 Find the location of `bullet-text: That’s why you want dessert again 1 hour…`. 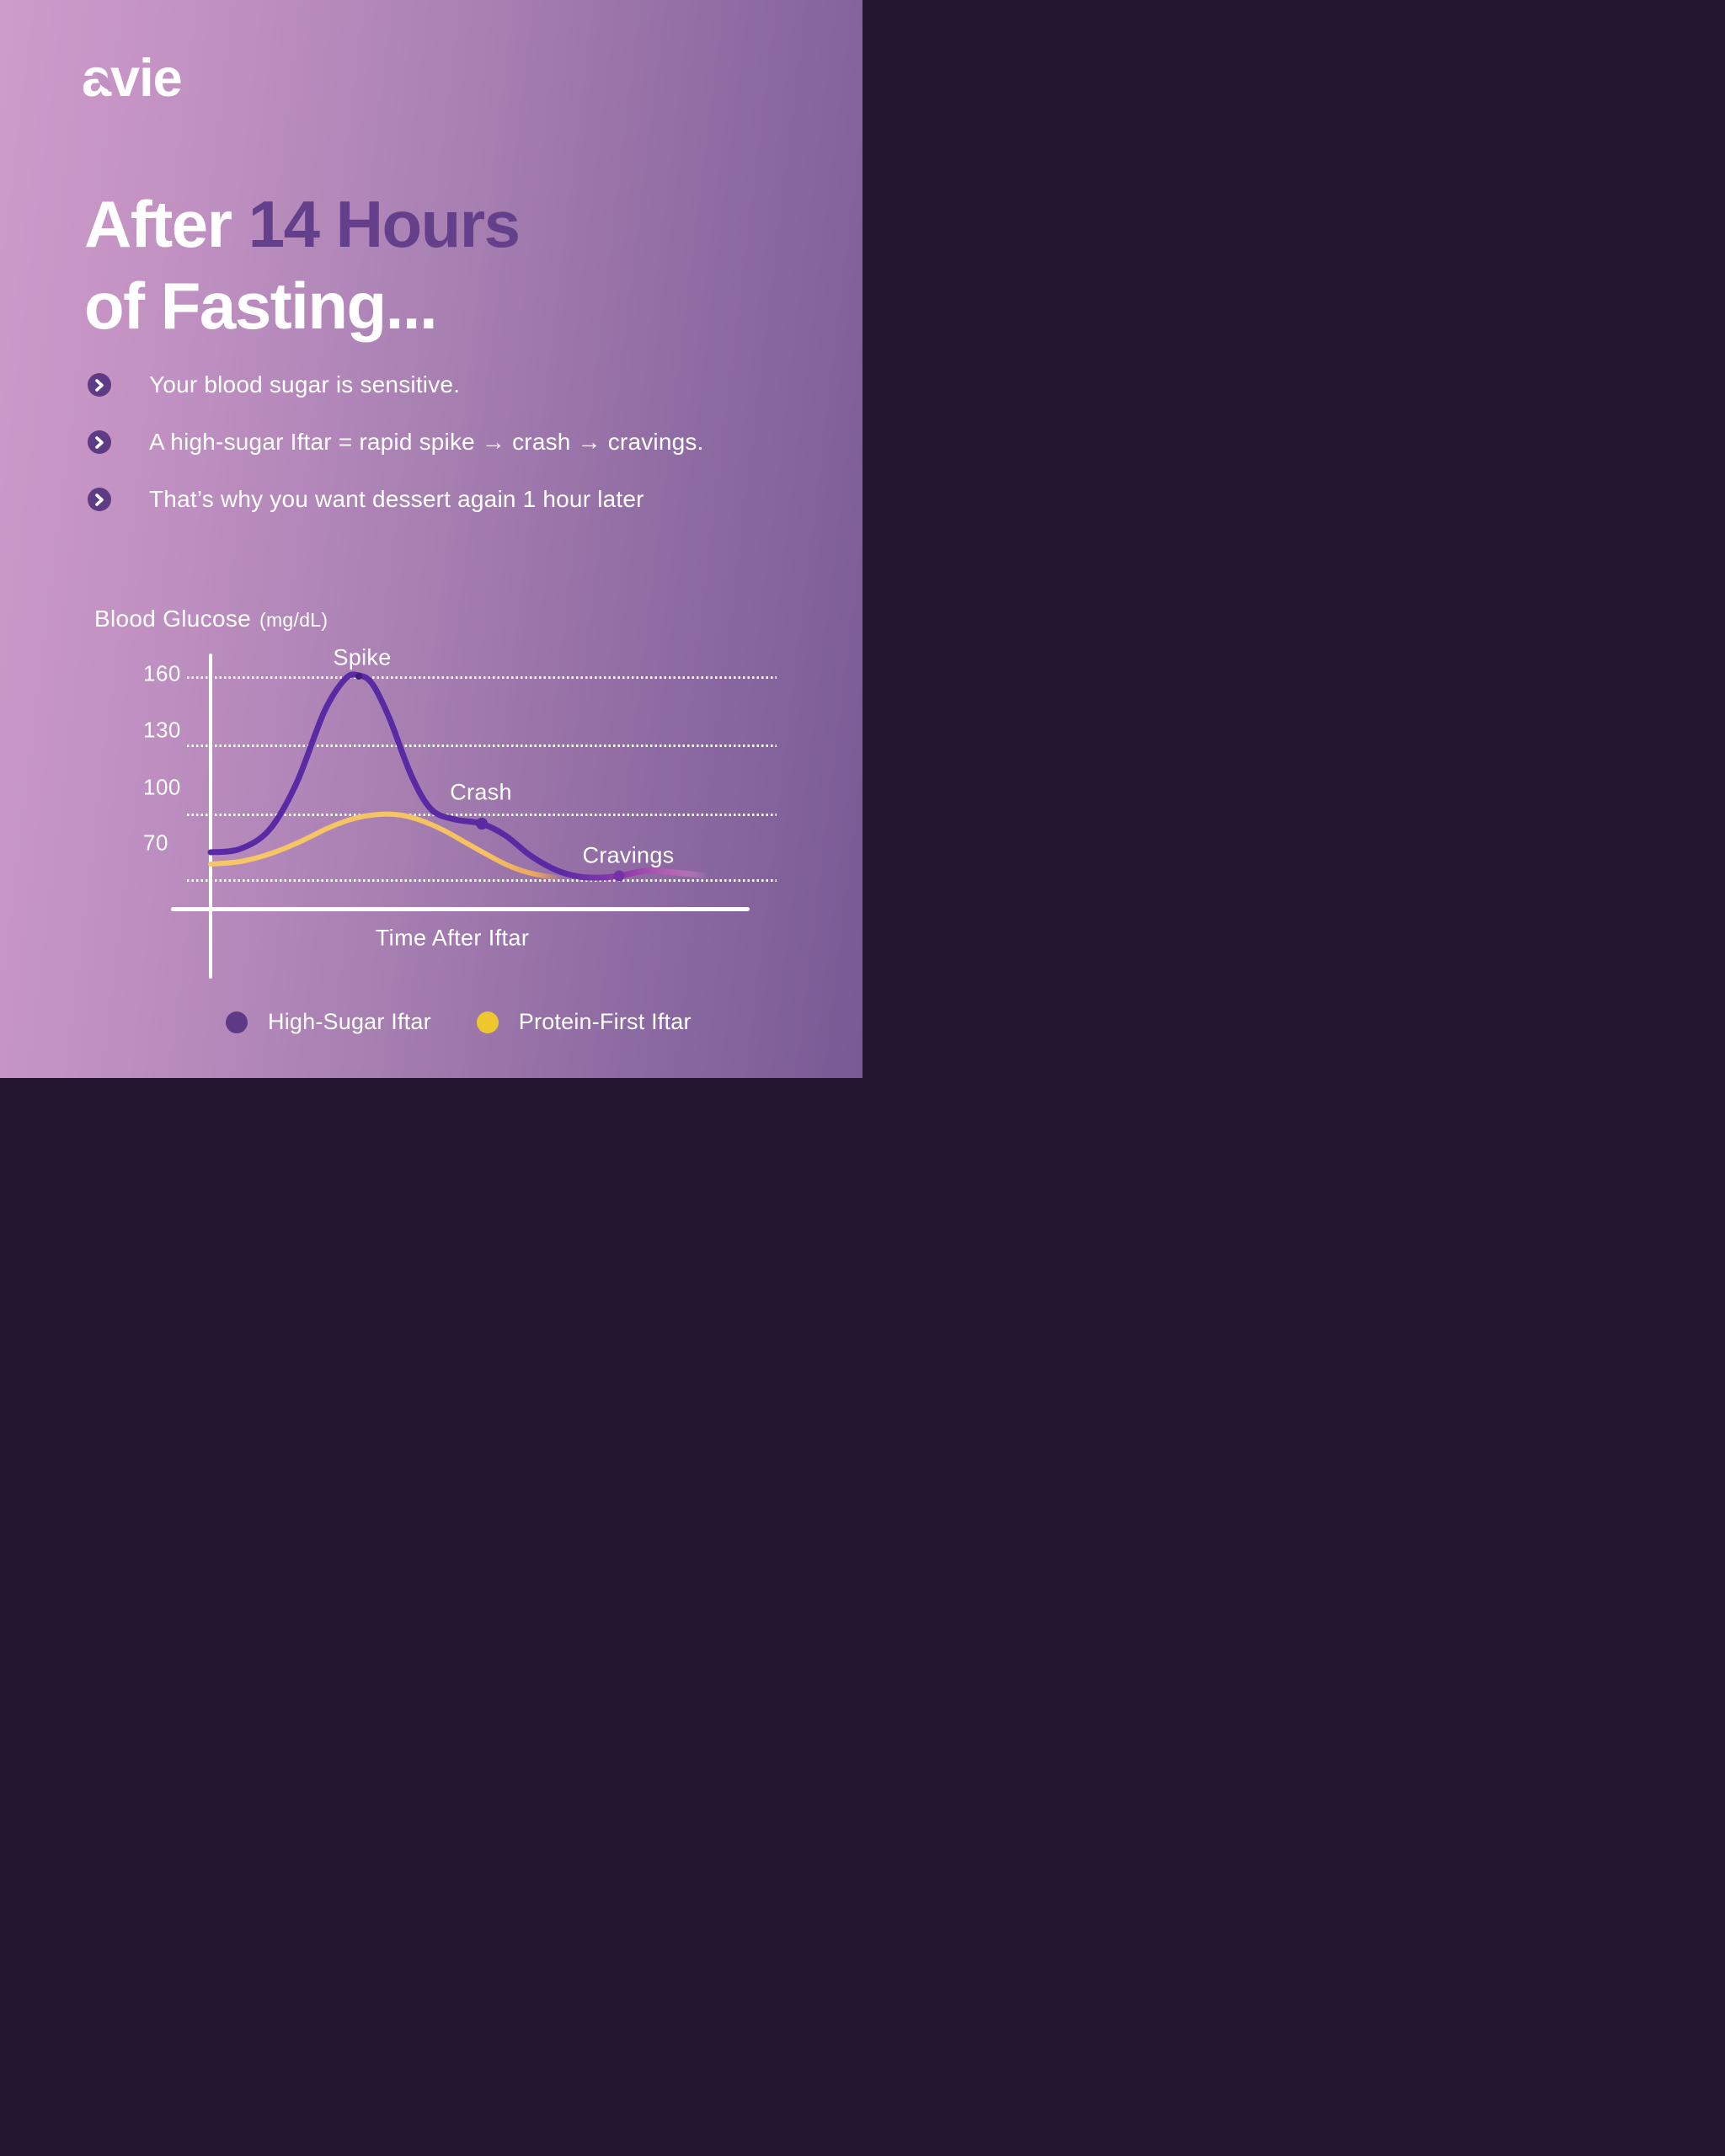

bullet-text: That’s why you want dessert again 1 hour… is located at coordinates (396, 499).